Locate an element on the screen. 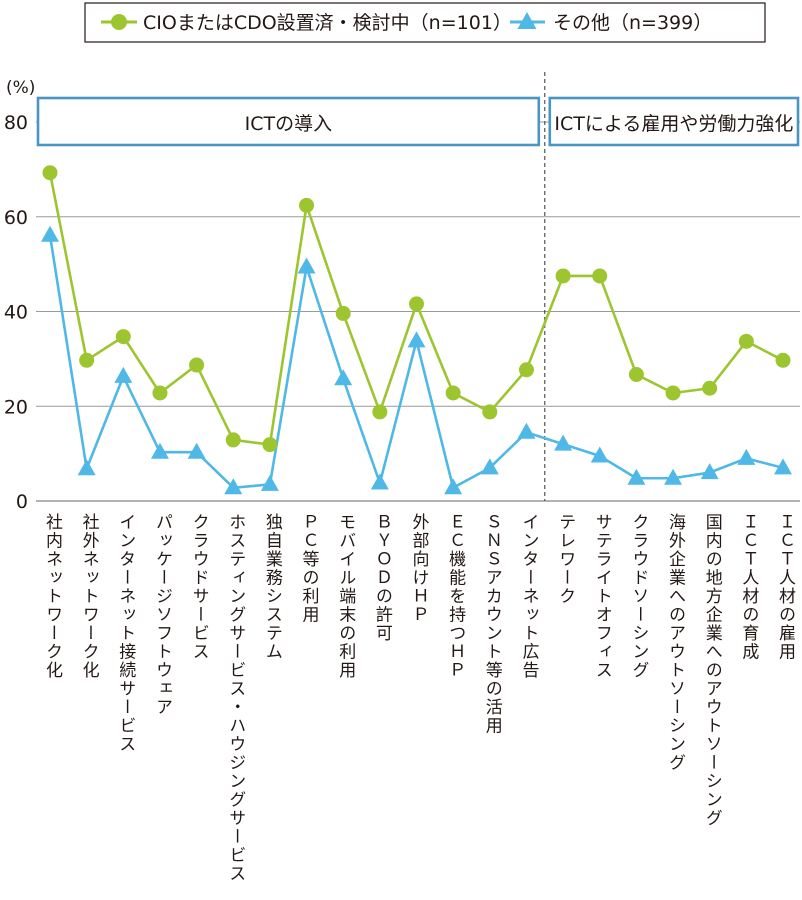 The image size is (802, 900). x-category-label: インターネット広告 is located at coordinates (528, 596).